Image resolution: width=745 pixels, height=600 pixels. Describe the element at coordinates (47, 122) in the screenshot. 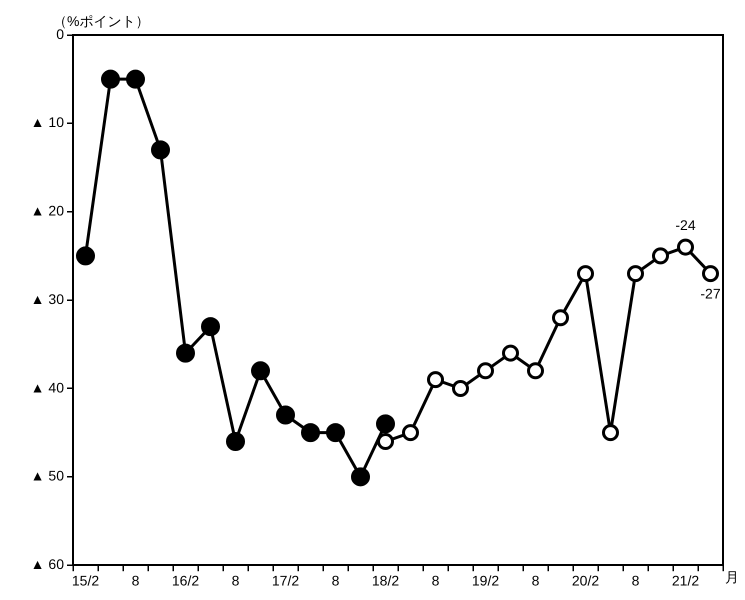

I see `y-tick-label: ▲ 10` at that location.